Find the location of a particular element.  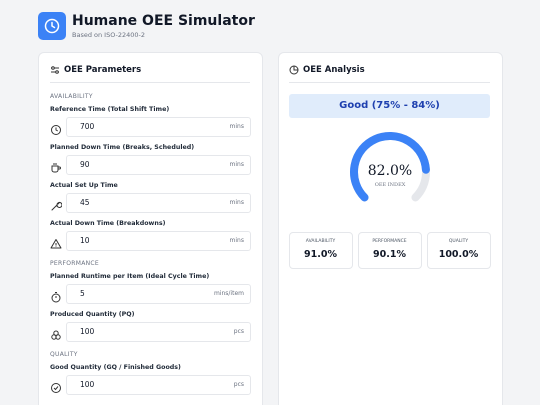

app-subtitle: Based on ISO-22400-2 is located at coordinates (109, 35).